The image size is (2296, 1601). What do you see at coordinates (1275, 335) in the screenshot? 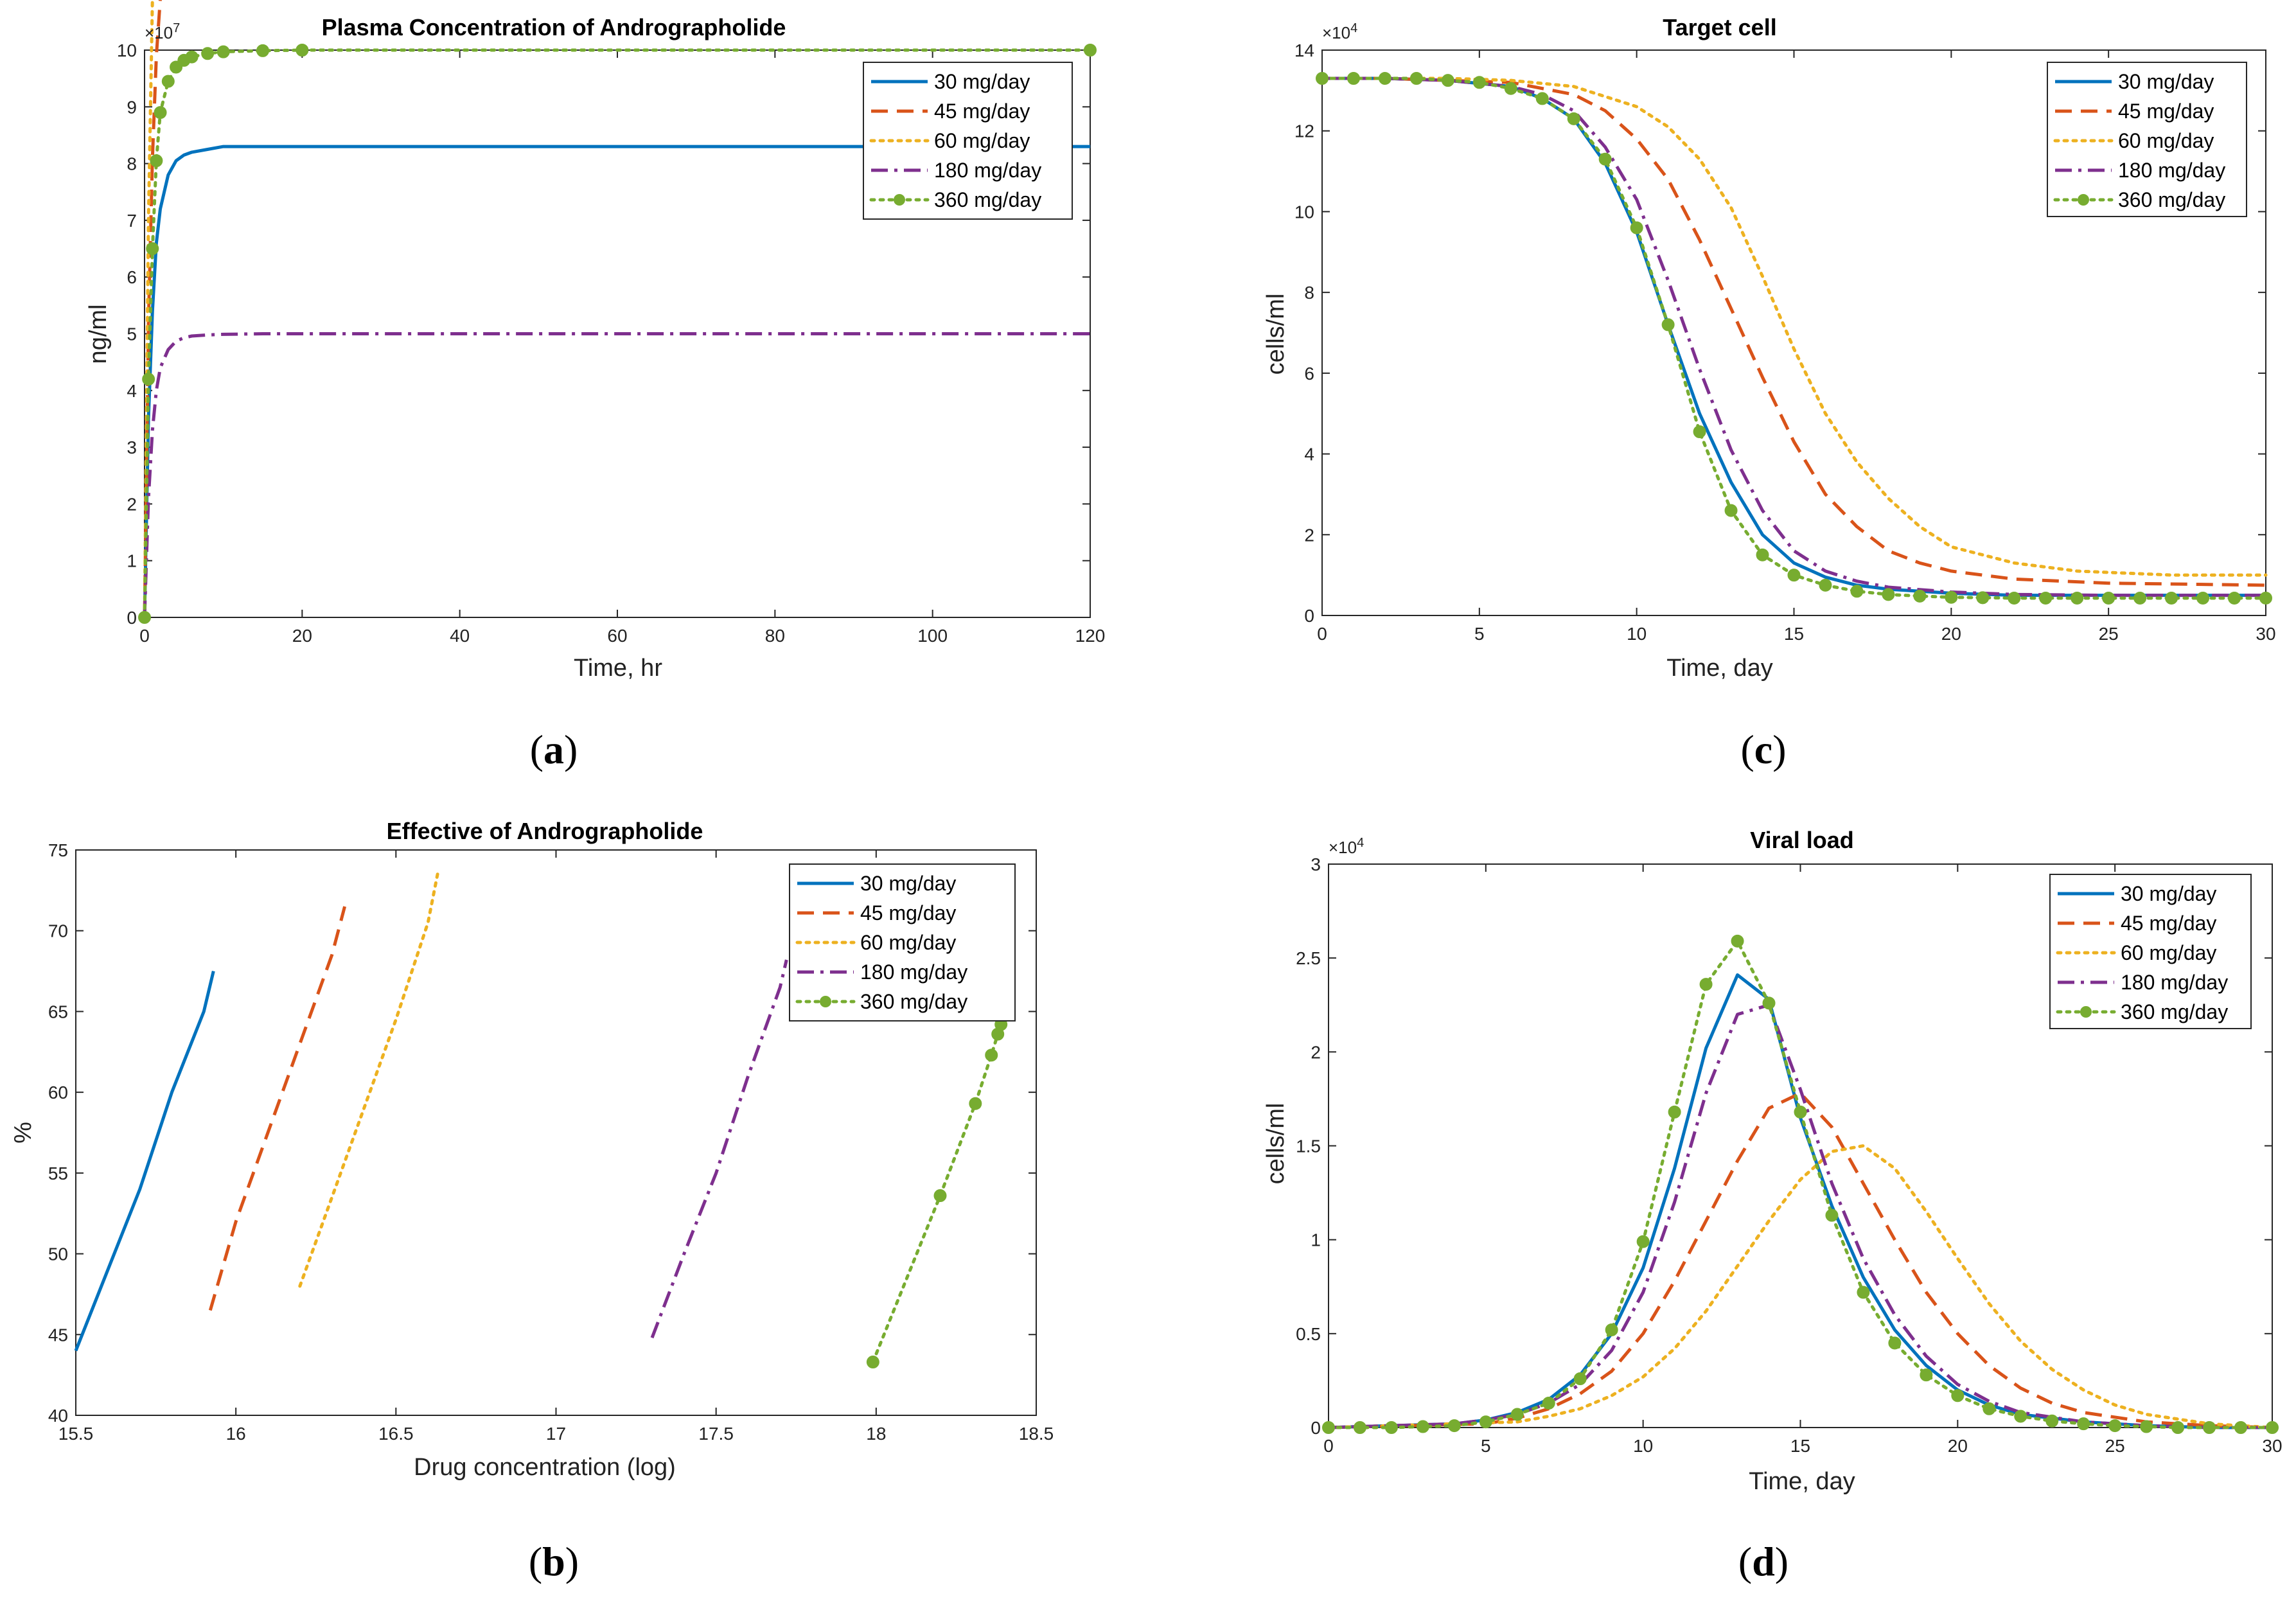
I see `y-axis-label: cells/ml` at bounding box center [1275, 335].